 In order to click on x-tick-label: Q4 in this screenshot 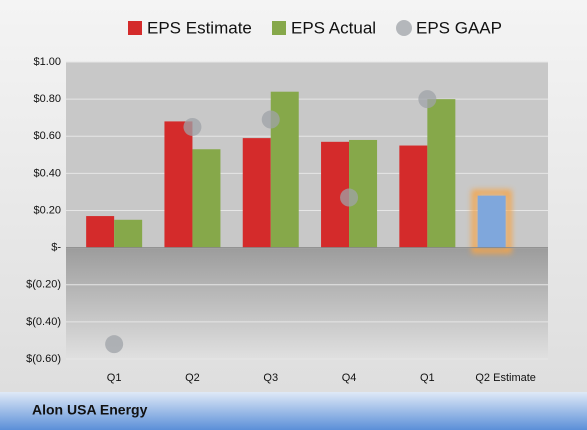, I will do `click(349, 378)`.